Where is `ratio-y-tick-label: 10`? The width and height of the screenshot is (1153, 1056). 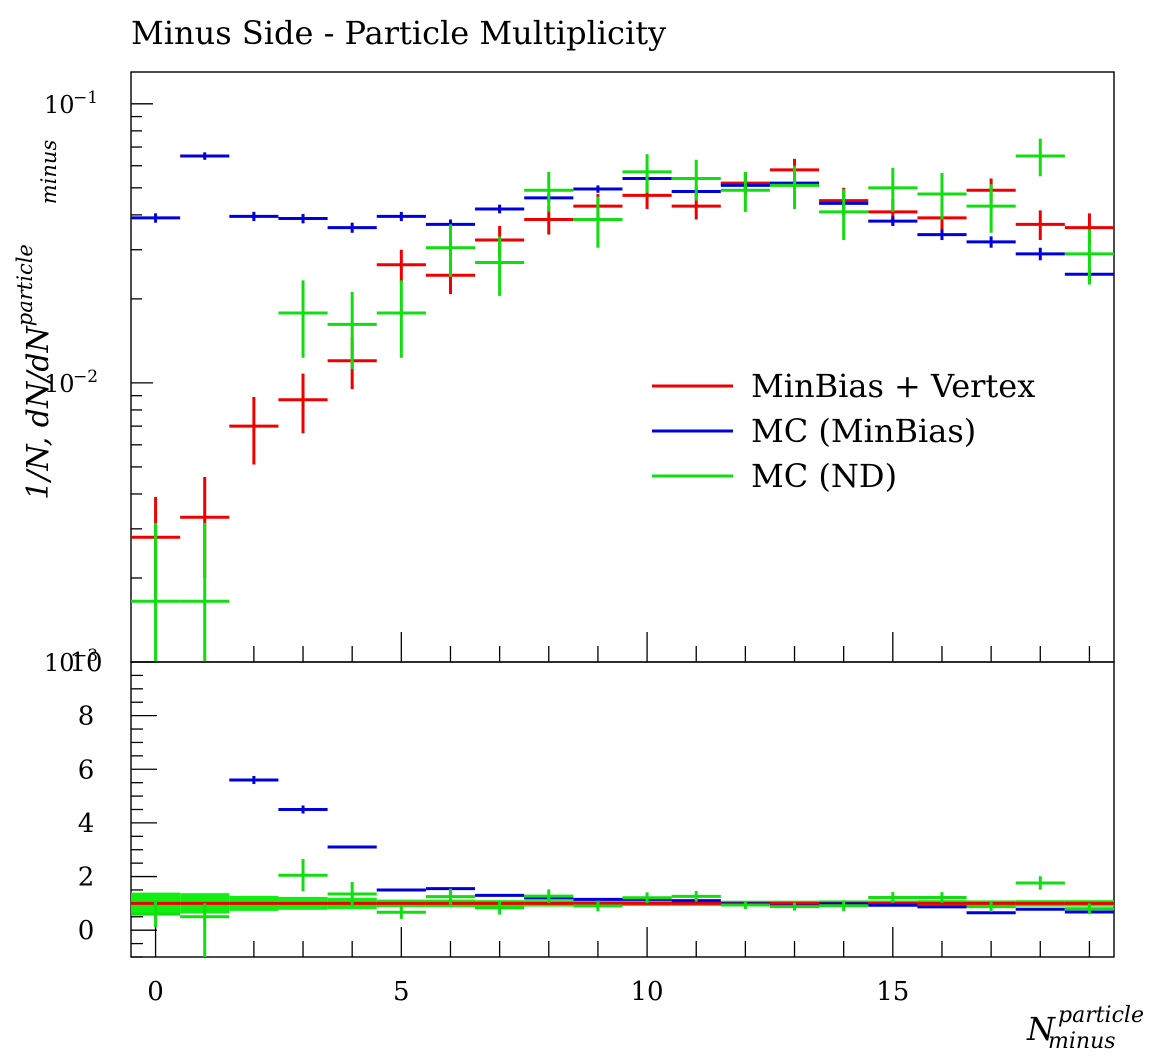
ratio-y-tick-label: 10 is located at coordinates (85, 663).